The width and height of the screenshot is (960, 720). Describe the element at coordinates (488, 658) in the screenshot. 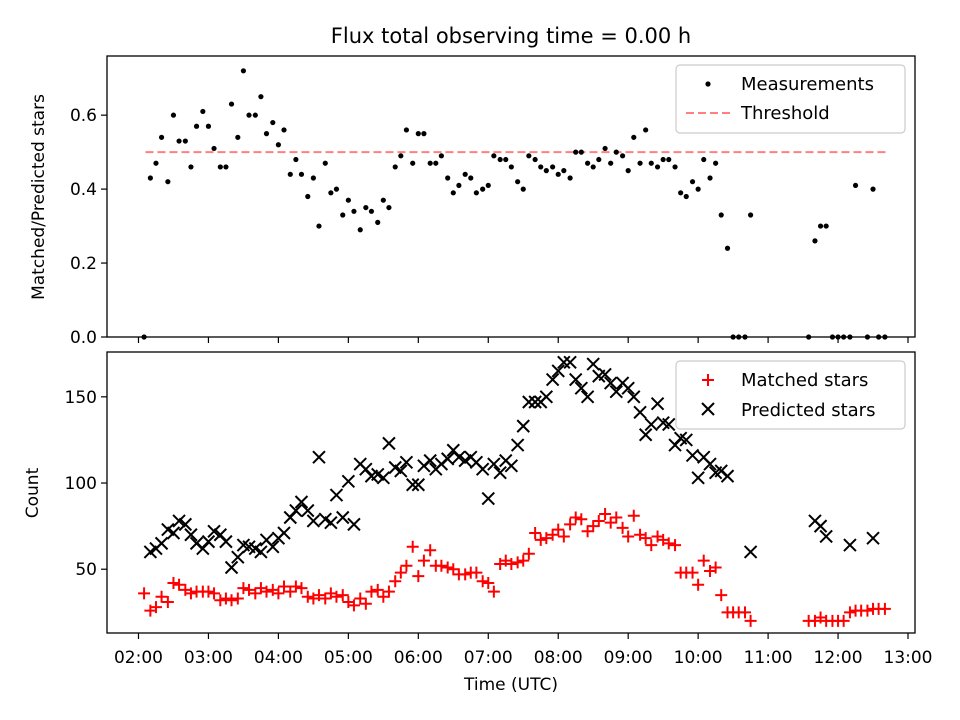

I see `bottom-x-tick-label: 07:00` at that location.